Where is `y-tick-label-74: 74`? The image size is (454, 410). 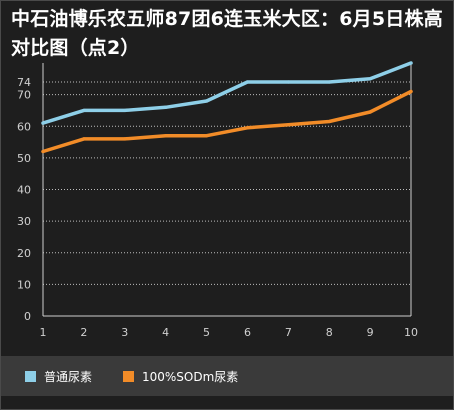
y-tick-label-74: 74 is located at coordinates (24, 82).